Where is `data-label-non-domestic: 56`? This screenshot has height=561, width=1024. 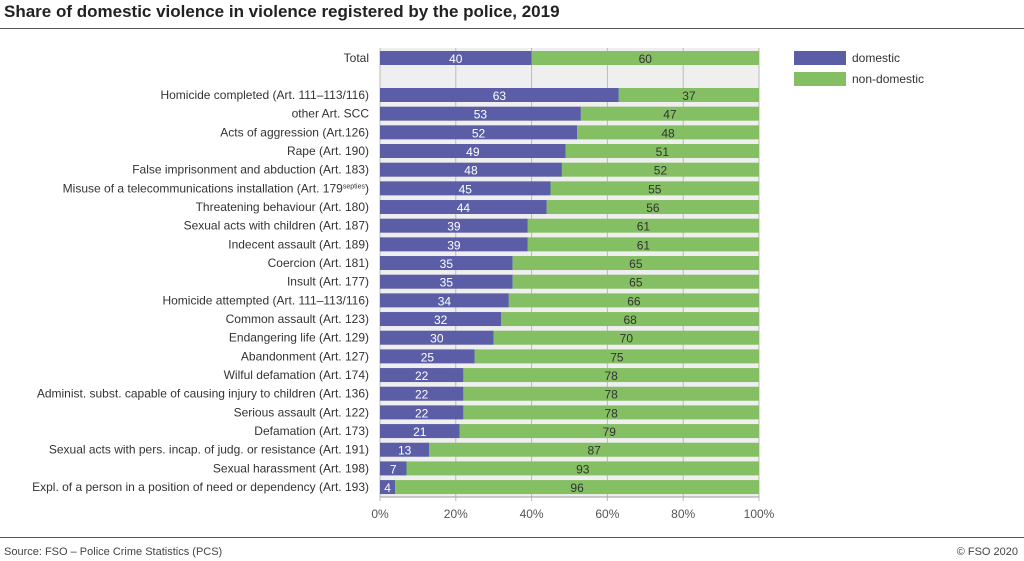
data-label-non-domestic: 56 is located at coordinates (653, 208).